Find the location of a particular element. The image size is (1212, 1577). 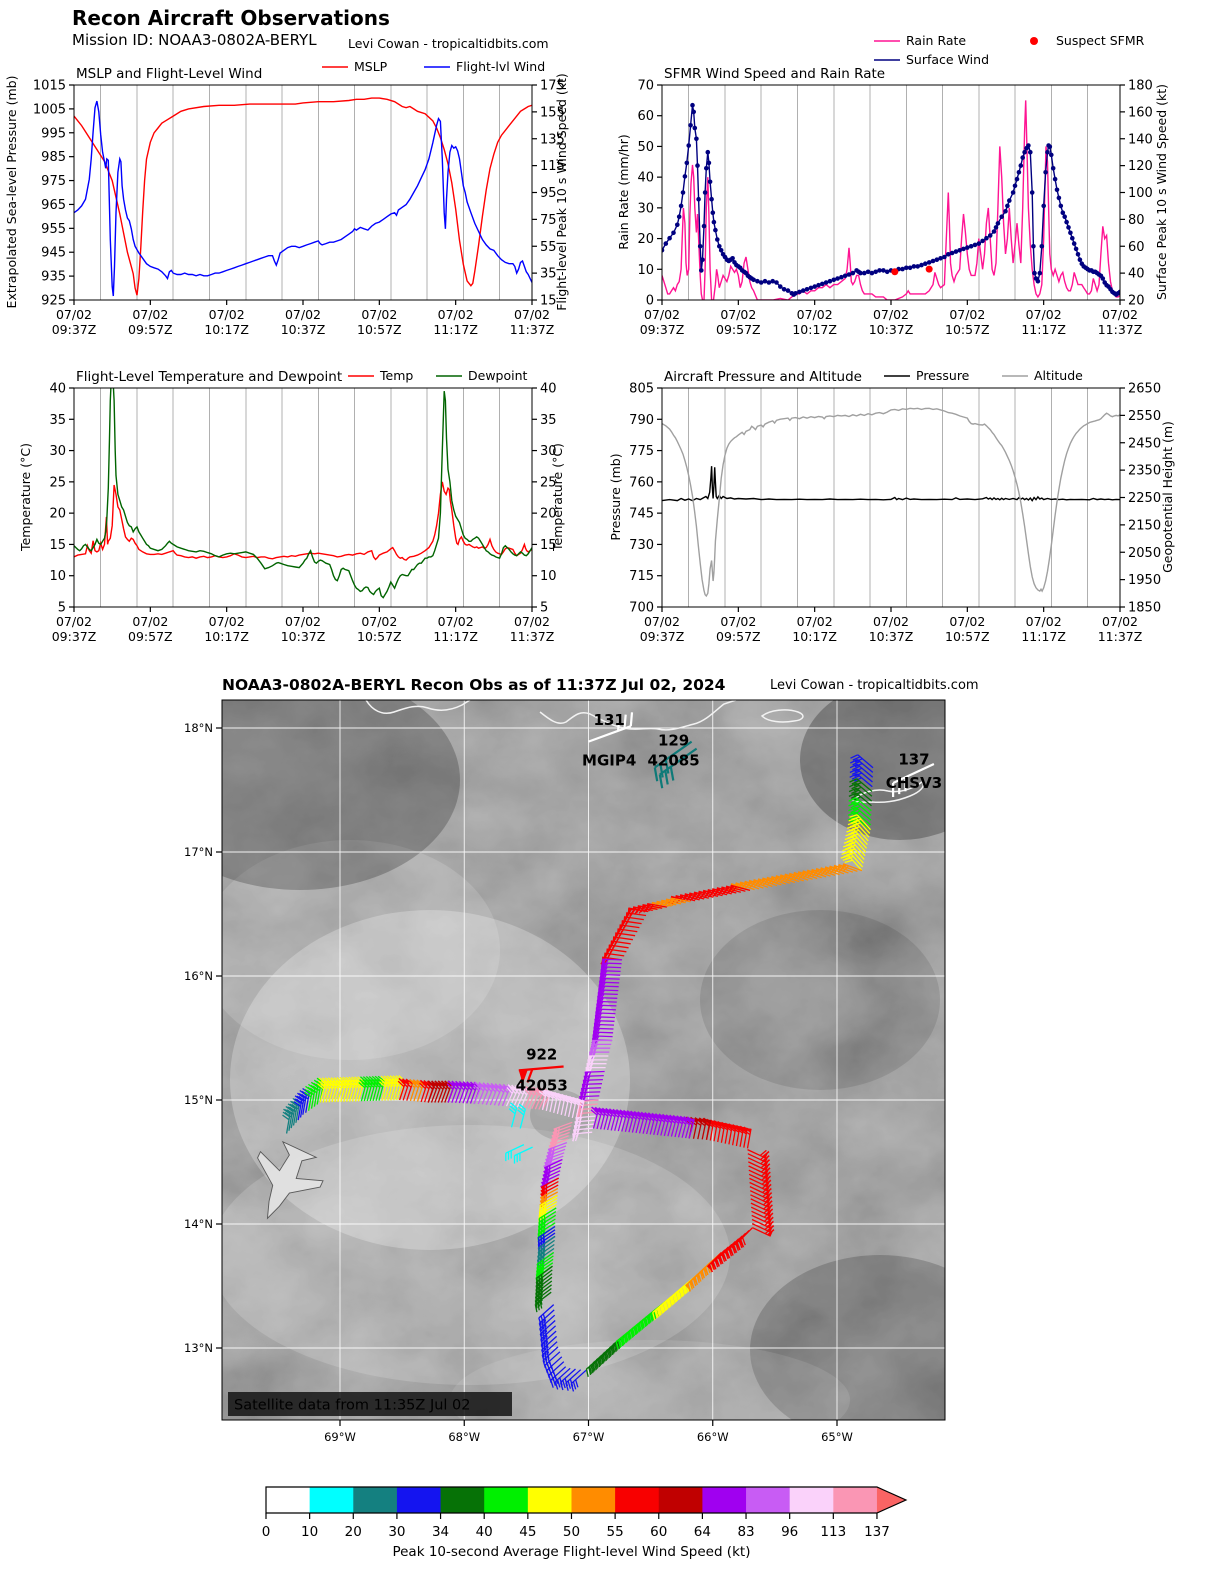

svg-text: 25 is located at coordinates (57, 482).